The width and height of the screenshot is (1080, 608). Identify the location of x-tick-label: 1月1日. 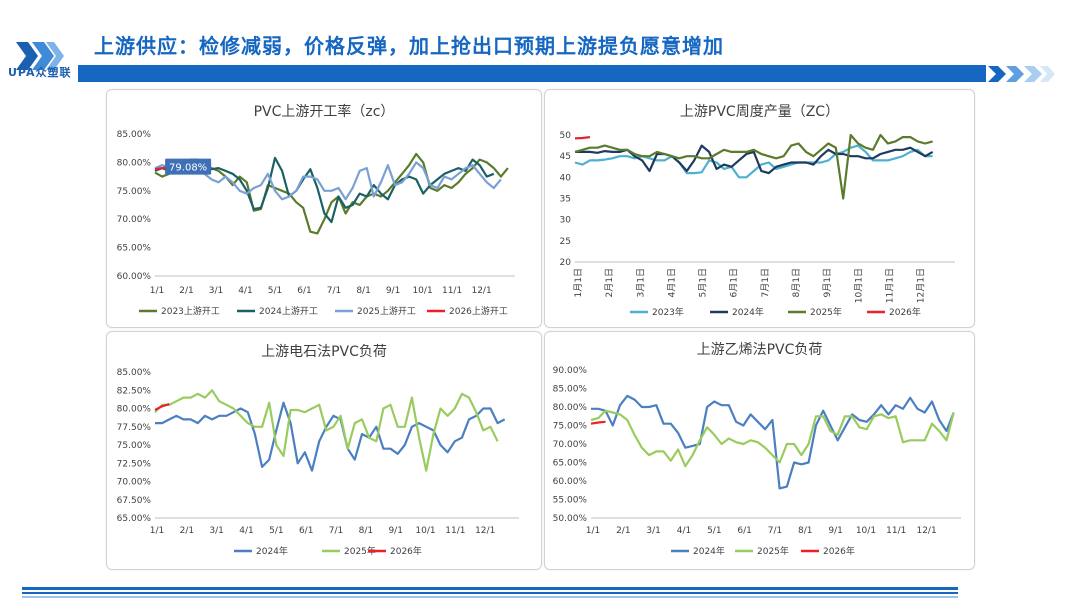
(578, 282).